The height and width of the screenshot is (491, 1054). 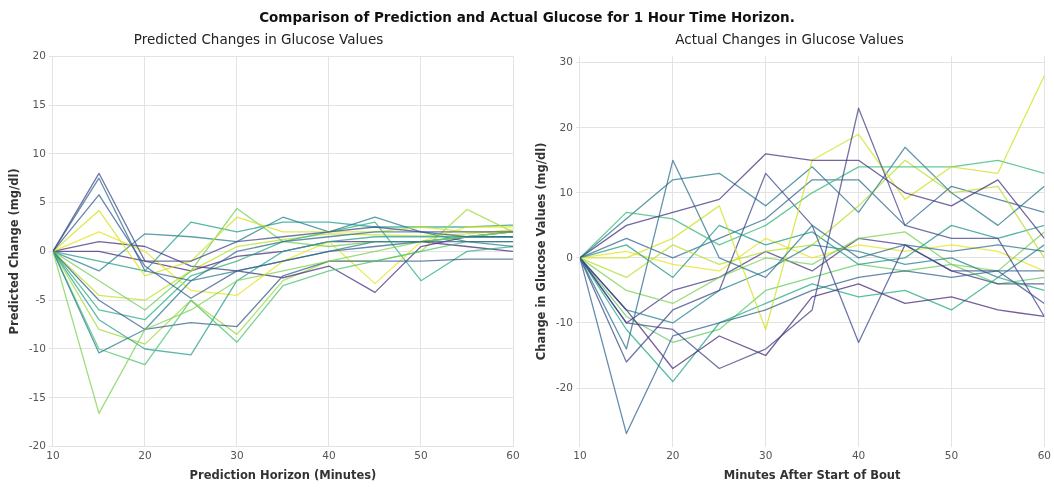 I want to click on x-axis-title: Minutes After Start of Bout, so click(x=812, y=475).